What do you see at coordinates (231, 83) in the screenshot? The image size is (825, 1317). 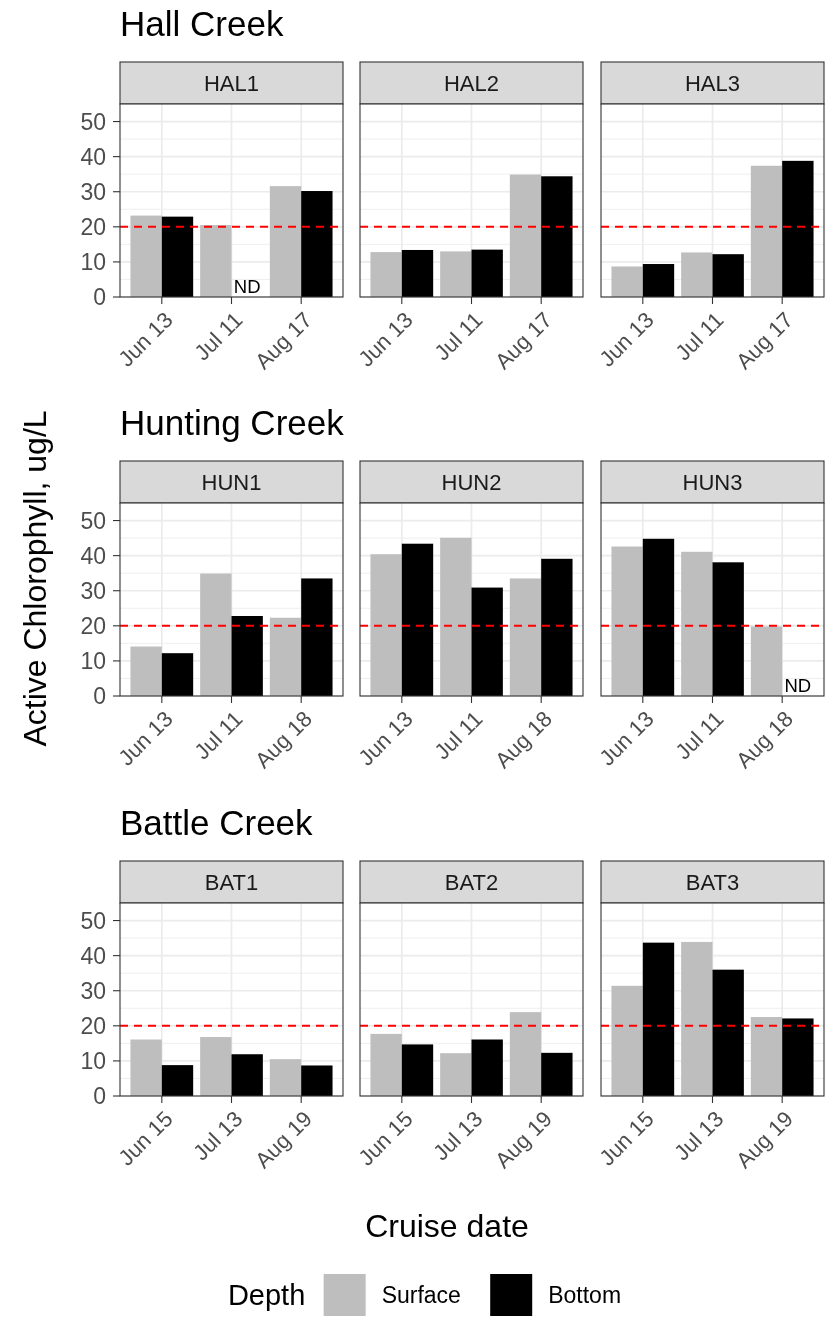 I see `chart-title: HAL1` at bounding box center [231, 83].